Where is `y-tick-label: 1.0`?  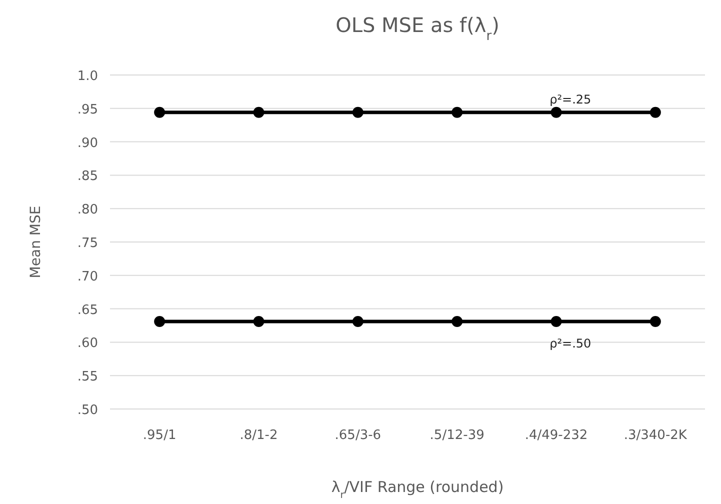 y-tick-label: 1.0 is located at coordinates (87, 76).